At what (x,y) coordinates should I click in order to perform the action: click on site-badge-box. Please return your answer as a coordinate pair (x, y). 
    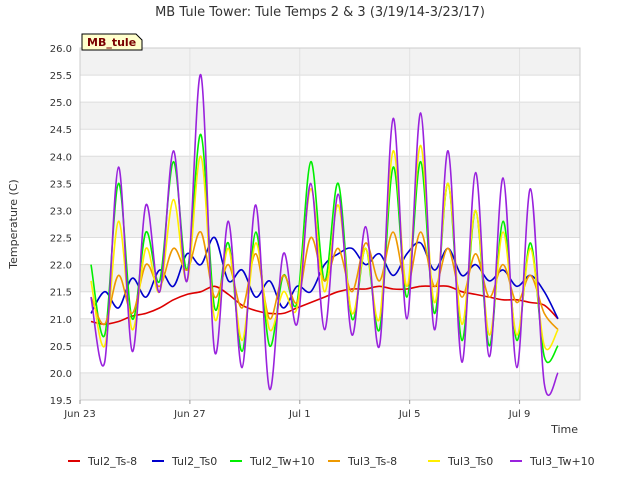
    Looking at the image, I should click on (112, 42).